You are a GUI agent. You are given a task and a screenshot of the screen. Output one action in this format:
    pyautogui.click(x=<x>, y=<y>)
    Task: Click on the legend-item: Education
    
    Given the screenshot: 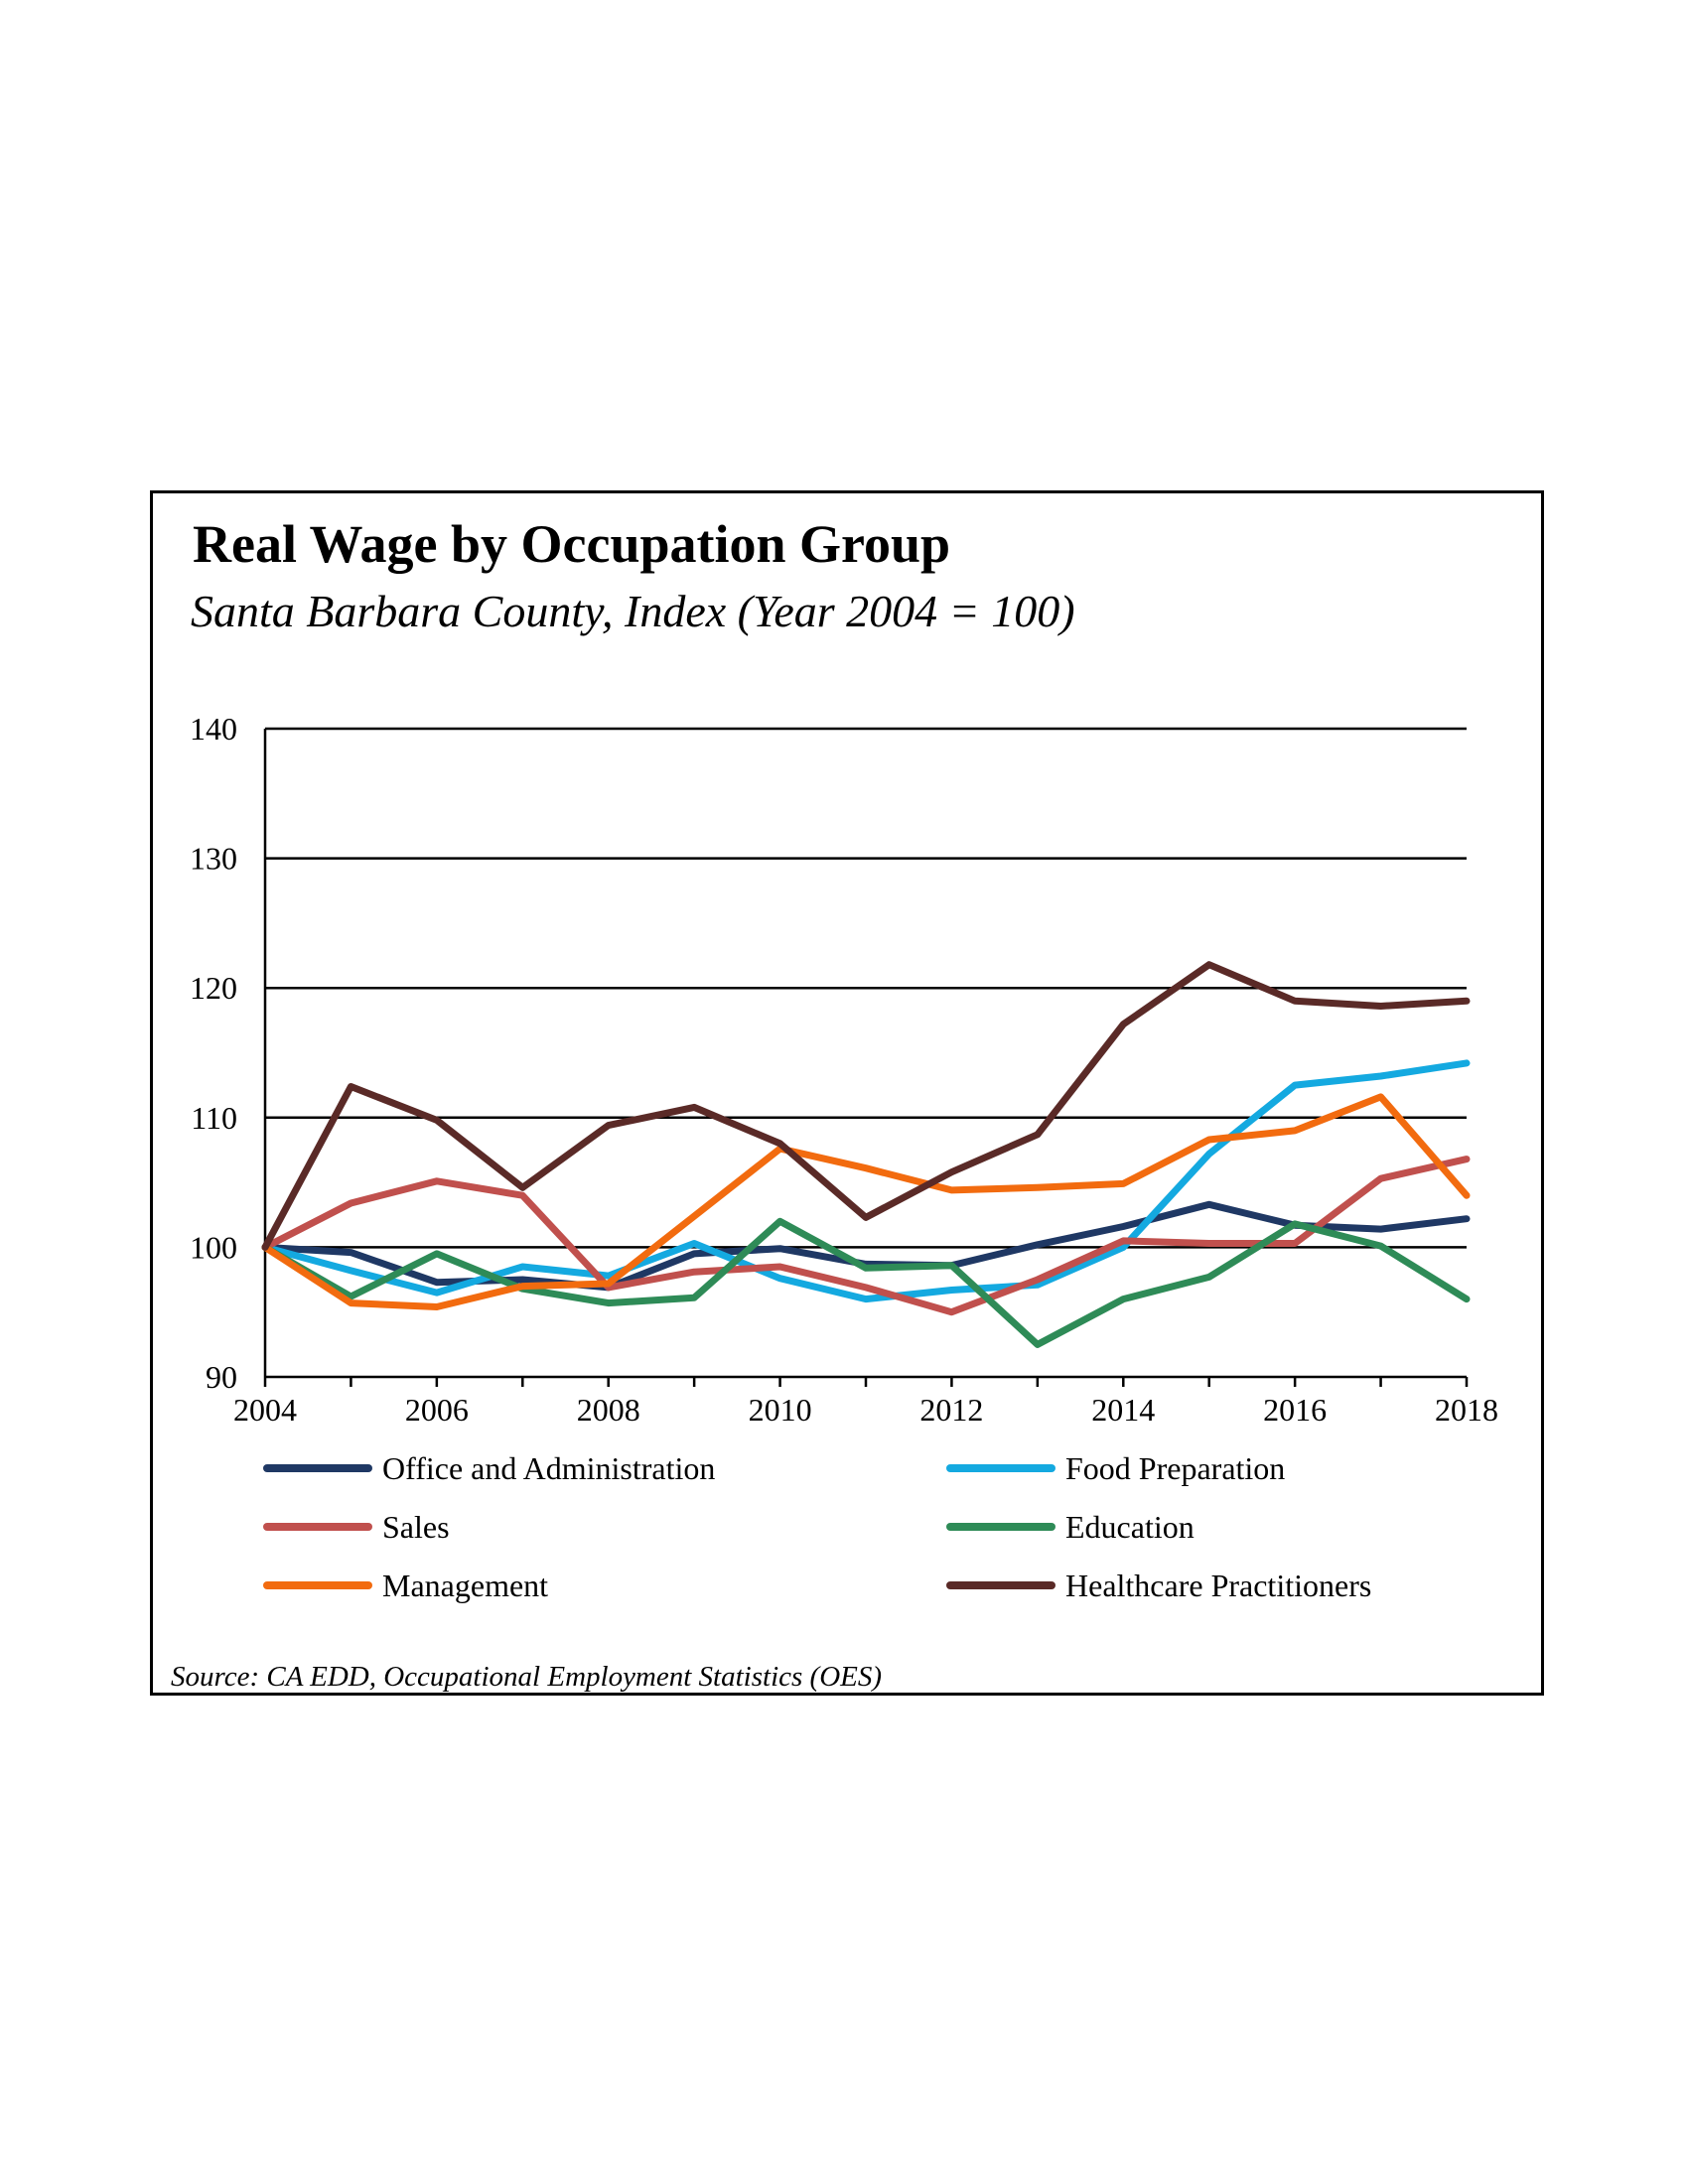 What is the action you would take?
    pyautogui.click(x=1070, y=1527)
    